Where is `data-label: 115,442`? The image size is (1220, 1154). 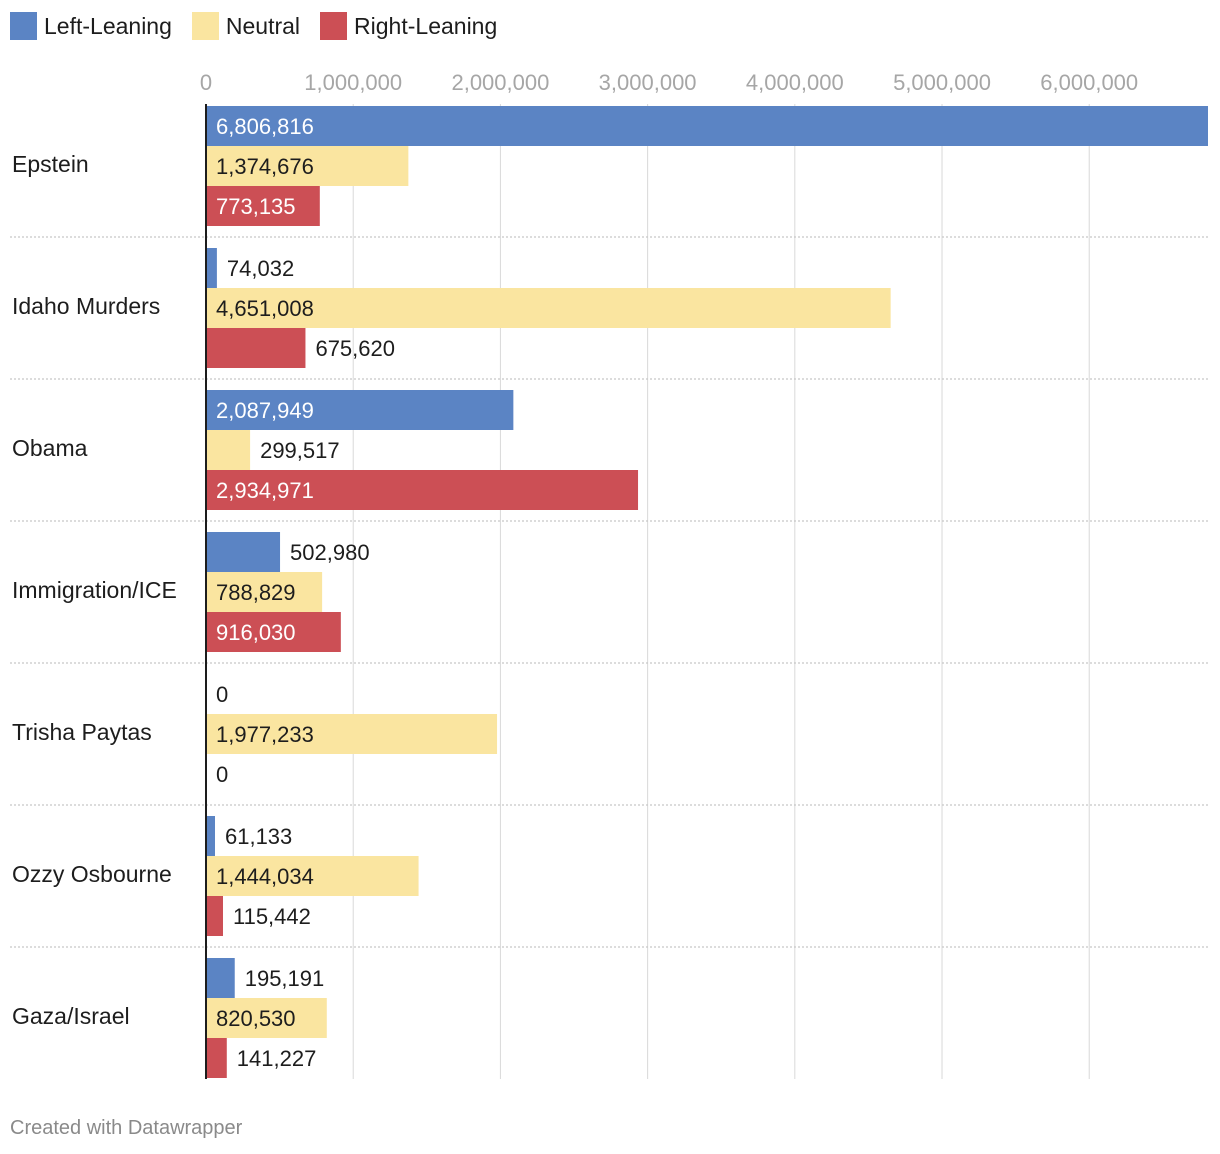
data-label: 115,442 is located at coordinates (272, 916).